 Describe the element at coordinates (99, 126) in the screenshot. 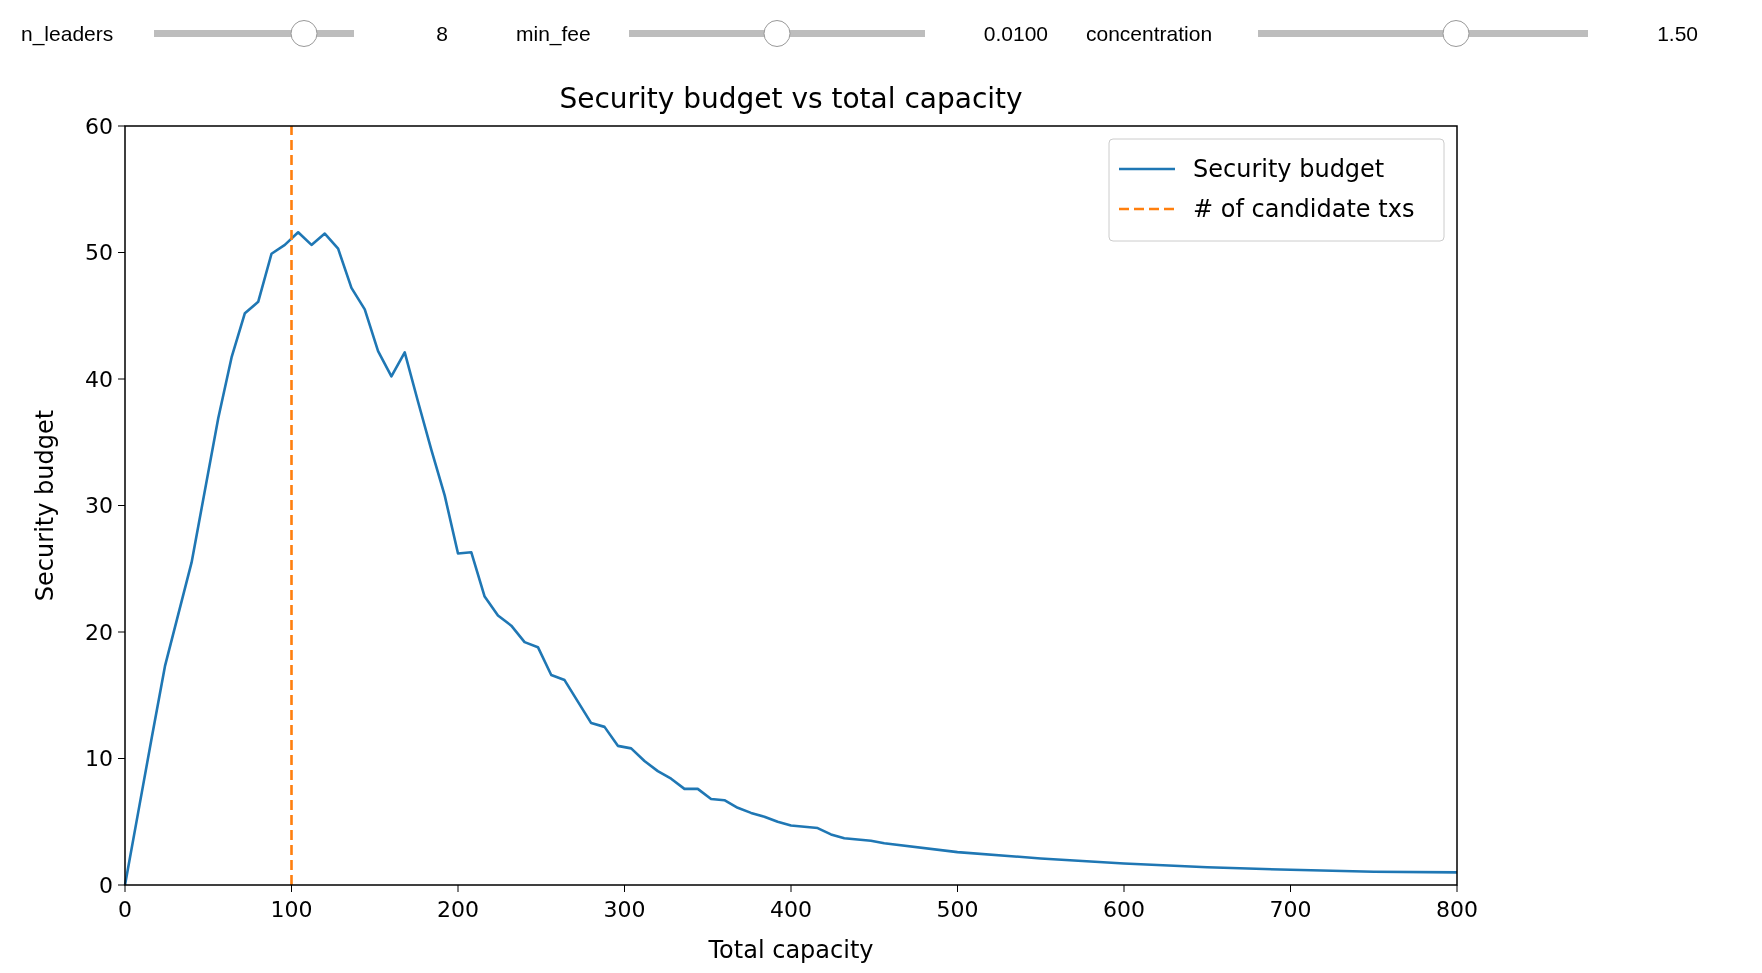

I see `y-tick-label: 60` at that location.